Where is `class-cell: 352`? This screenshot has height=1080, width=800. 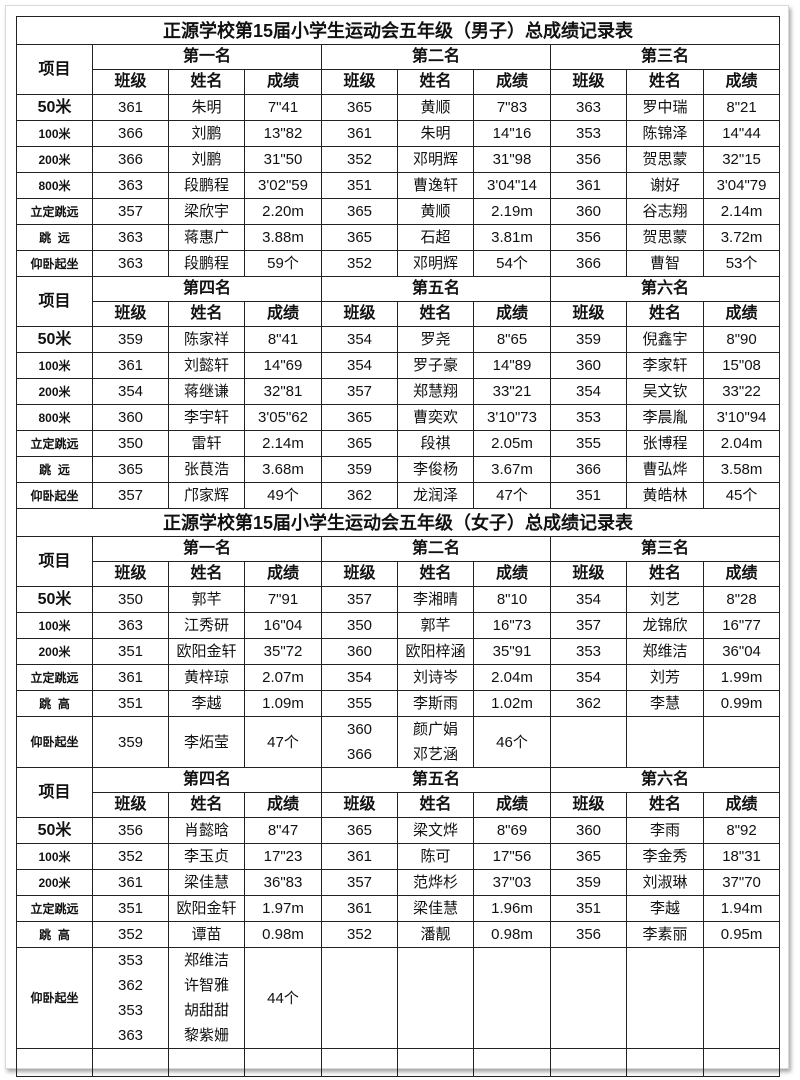 class-cell: 352 is located at coordinates (130, 934).